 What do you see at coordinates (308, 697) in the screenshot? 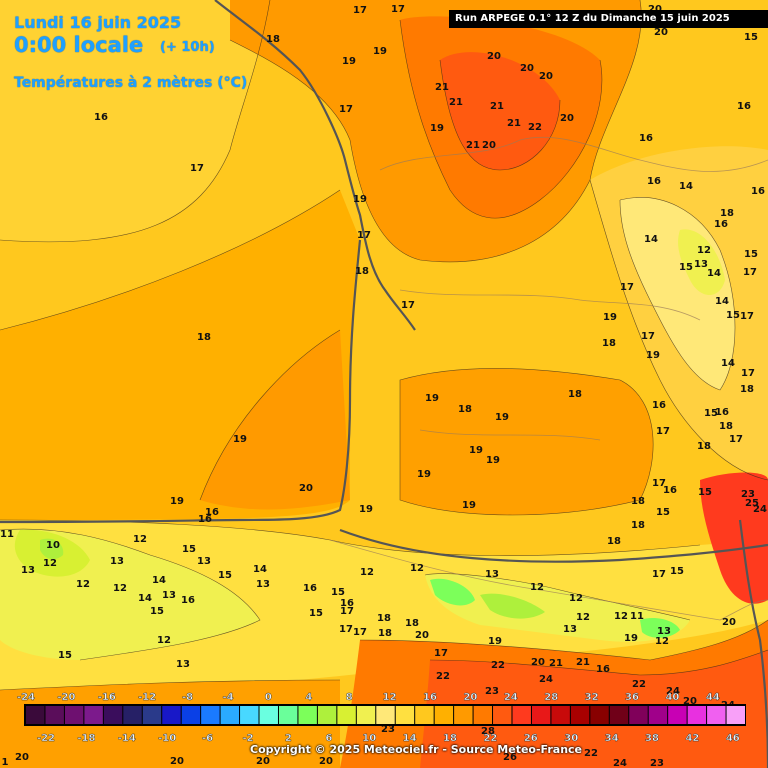
I see `legend-tick-label: 4` at bounding box center [308, 697].